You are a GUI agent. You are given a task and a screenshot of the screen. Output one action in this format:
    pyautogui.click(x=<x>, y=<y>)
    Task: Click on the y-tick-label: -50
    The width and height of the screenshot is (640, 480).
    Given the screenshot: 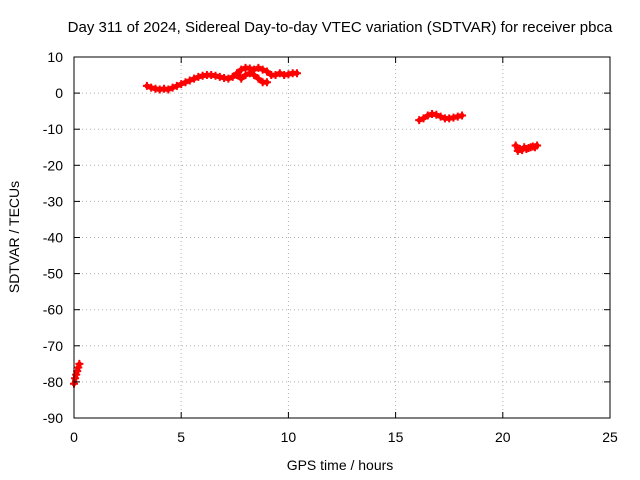 What is the action you would take?
    pyautogui.click(x=53, y=274)
    